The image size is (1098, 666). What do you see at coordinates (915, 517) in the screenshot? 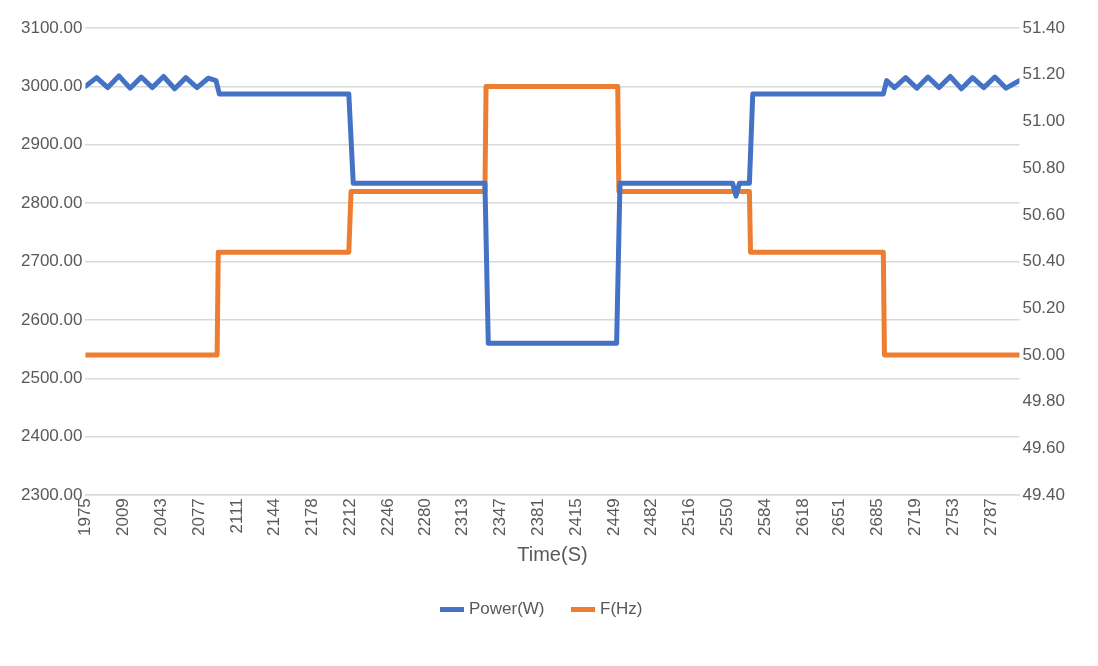
I see `x-tick-label: 2719` at bounding box center [915, 517].